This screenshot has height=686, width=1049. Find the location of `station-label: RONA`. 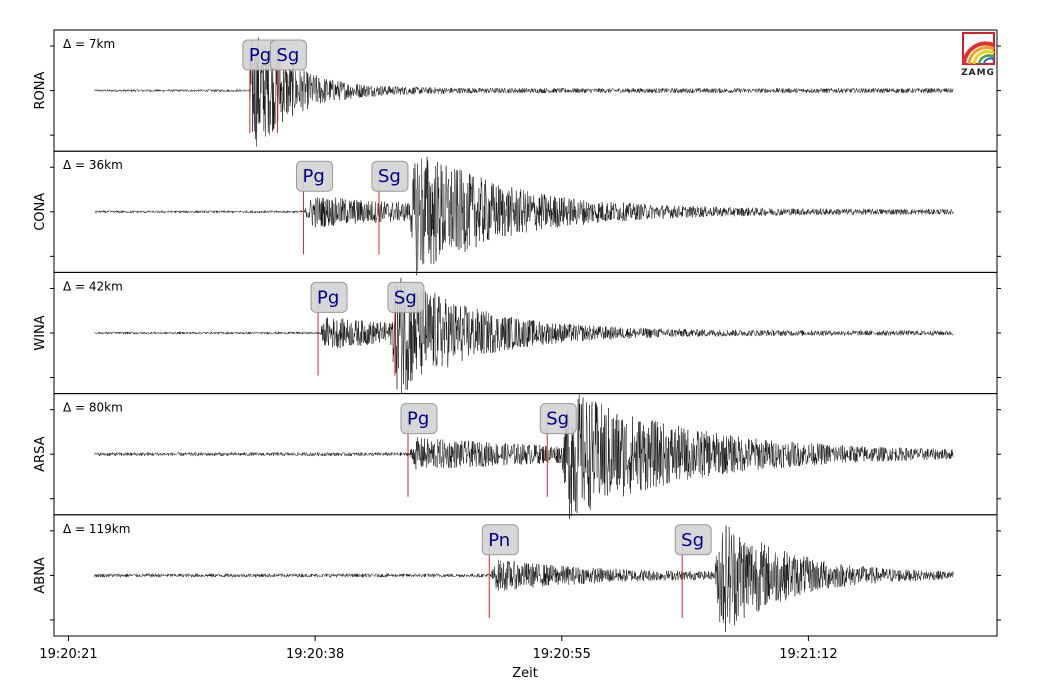

station-label: RONA is located at coordinates (40, 91).